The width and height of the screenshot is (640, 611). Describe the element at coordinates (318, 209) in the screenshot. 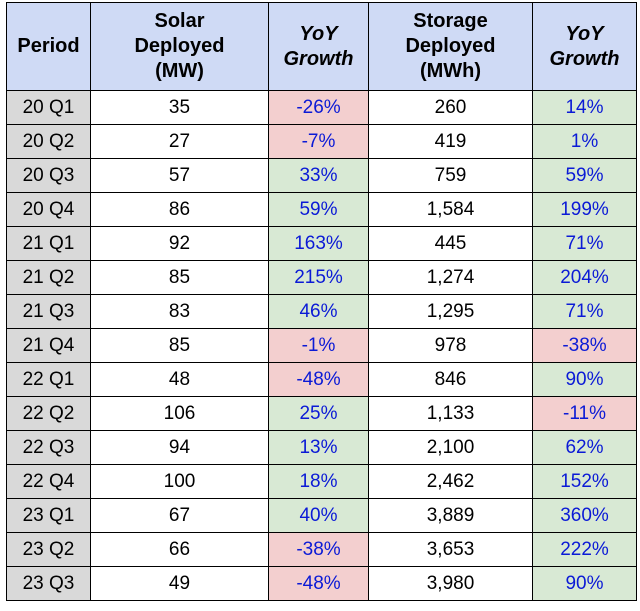

I see `solar-yoy-cell: 59%` at that location.